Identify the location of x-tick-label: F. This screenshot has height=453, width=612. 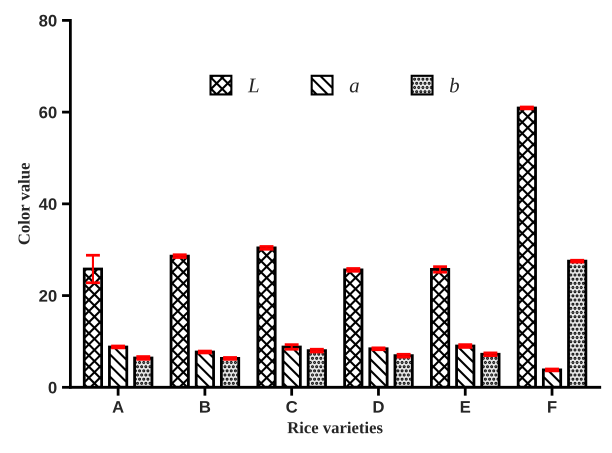
(552, 407).